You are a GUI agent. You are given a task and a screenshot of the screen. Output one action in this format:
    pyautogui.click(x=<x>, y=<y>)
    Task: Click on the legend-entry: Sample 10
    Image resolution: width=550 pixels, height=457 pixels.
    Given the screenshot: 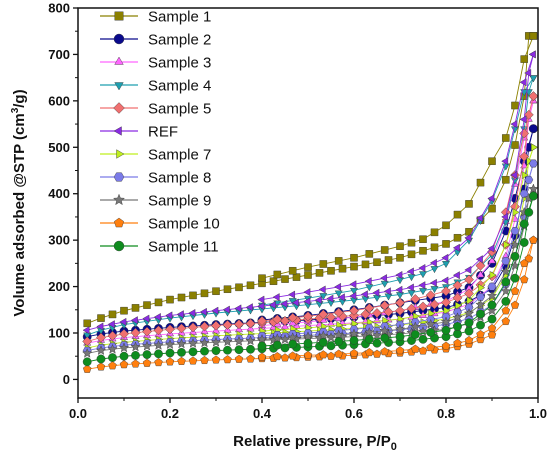 What is the action you would take?
    pyautogui.click(x=160, y=224)
    